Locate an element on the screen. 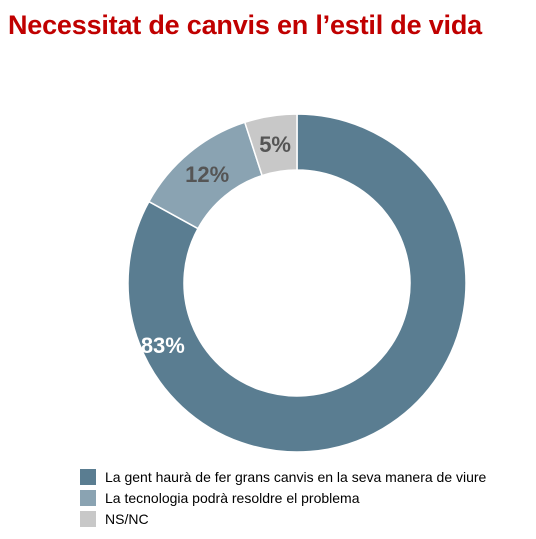 The height and width of the screenshot is (539, 536). slice-label-ns-nc: 5% is located at coordinates (275, 144).